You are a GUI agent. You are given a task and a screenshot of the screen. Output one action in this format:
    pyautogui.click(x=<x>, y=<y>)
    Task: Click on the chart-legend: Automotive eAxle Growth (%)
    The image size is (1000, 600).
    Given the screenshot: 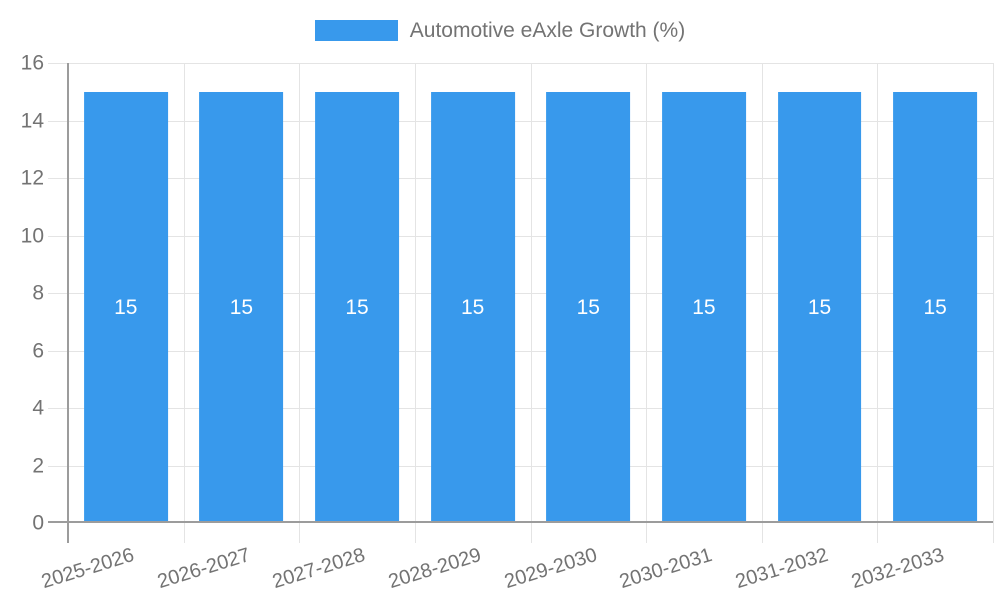 What is the action you would take?
    pyautogui.click(x=500, y=30)
    